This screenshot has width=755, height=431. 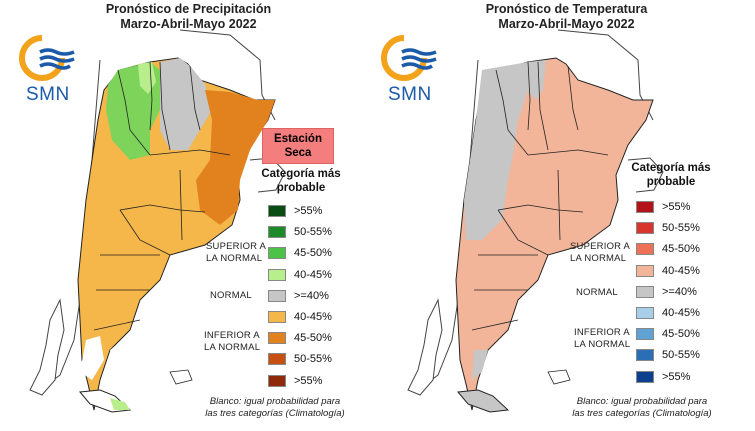 What do you see at coordinates (235, 157) in the screenshot?
I see `precip-darkorange-area` at bounding box center [235, 157].